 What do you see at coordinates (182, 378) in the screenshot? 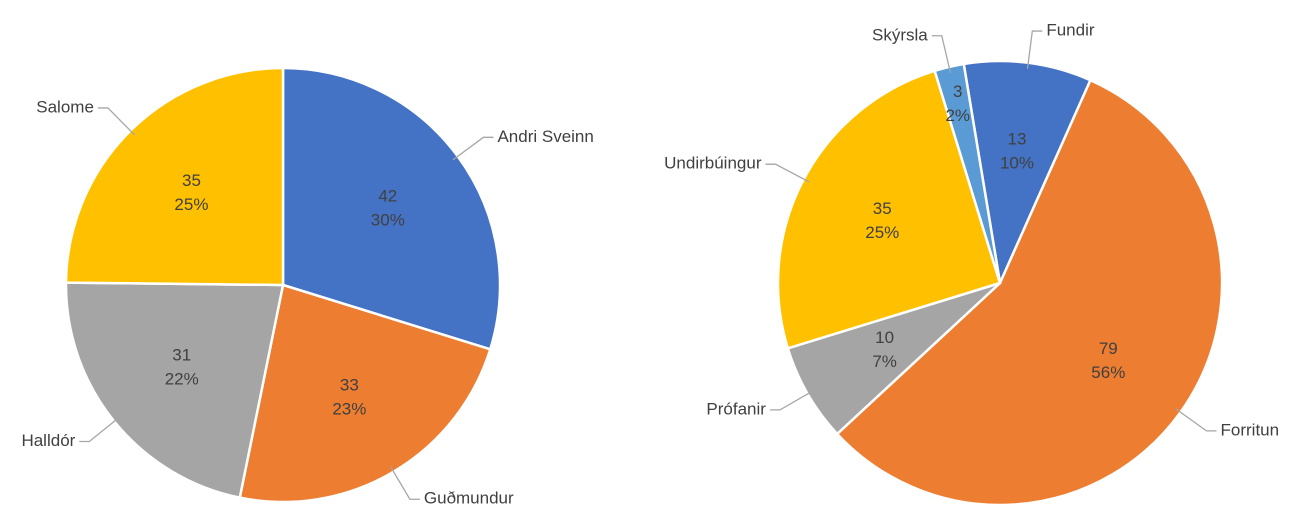
I see `percent-label: 22%` at bounding box center [182, 378].